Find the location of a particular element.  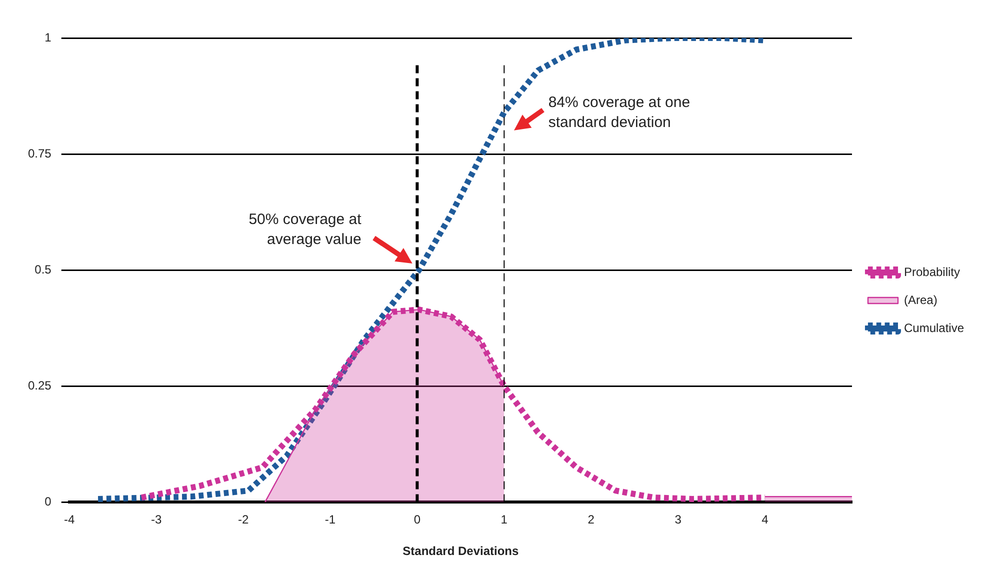

legend-label: Cumulative is located at coordinates (934, 327).